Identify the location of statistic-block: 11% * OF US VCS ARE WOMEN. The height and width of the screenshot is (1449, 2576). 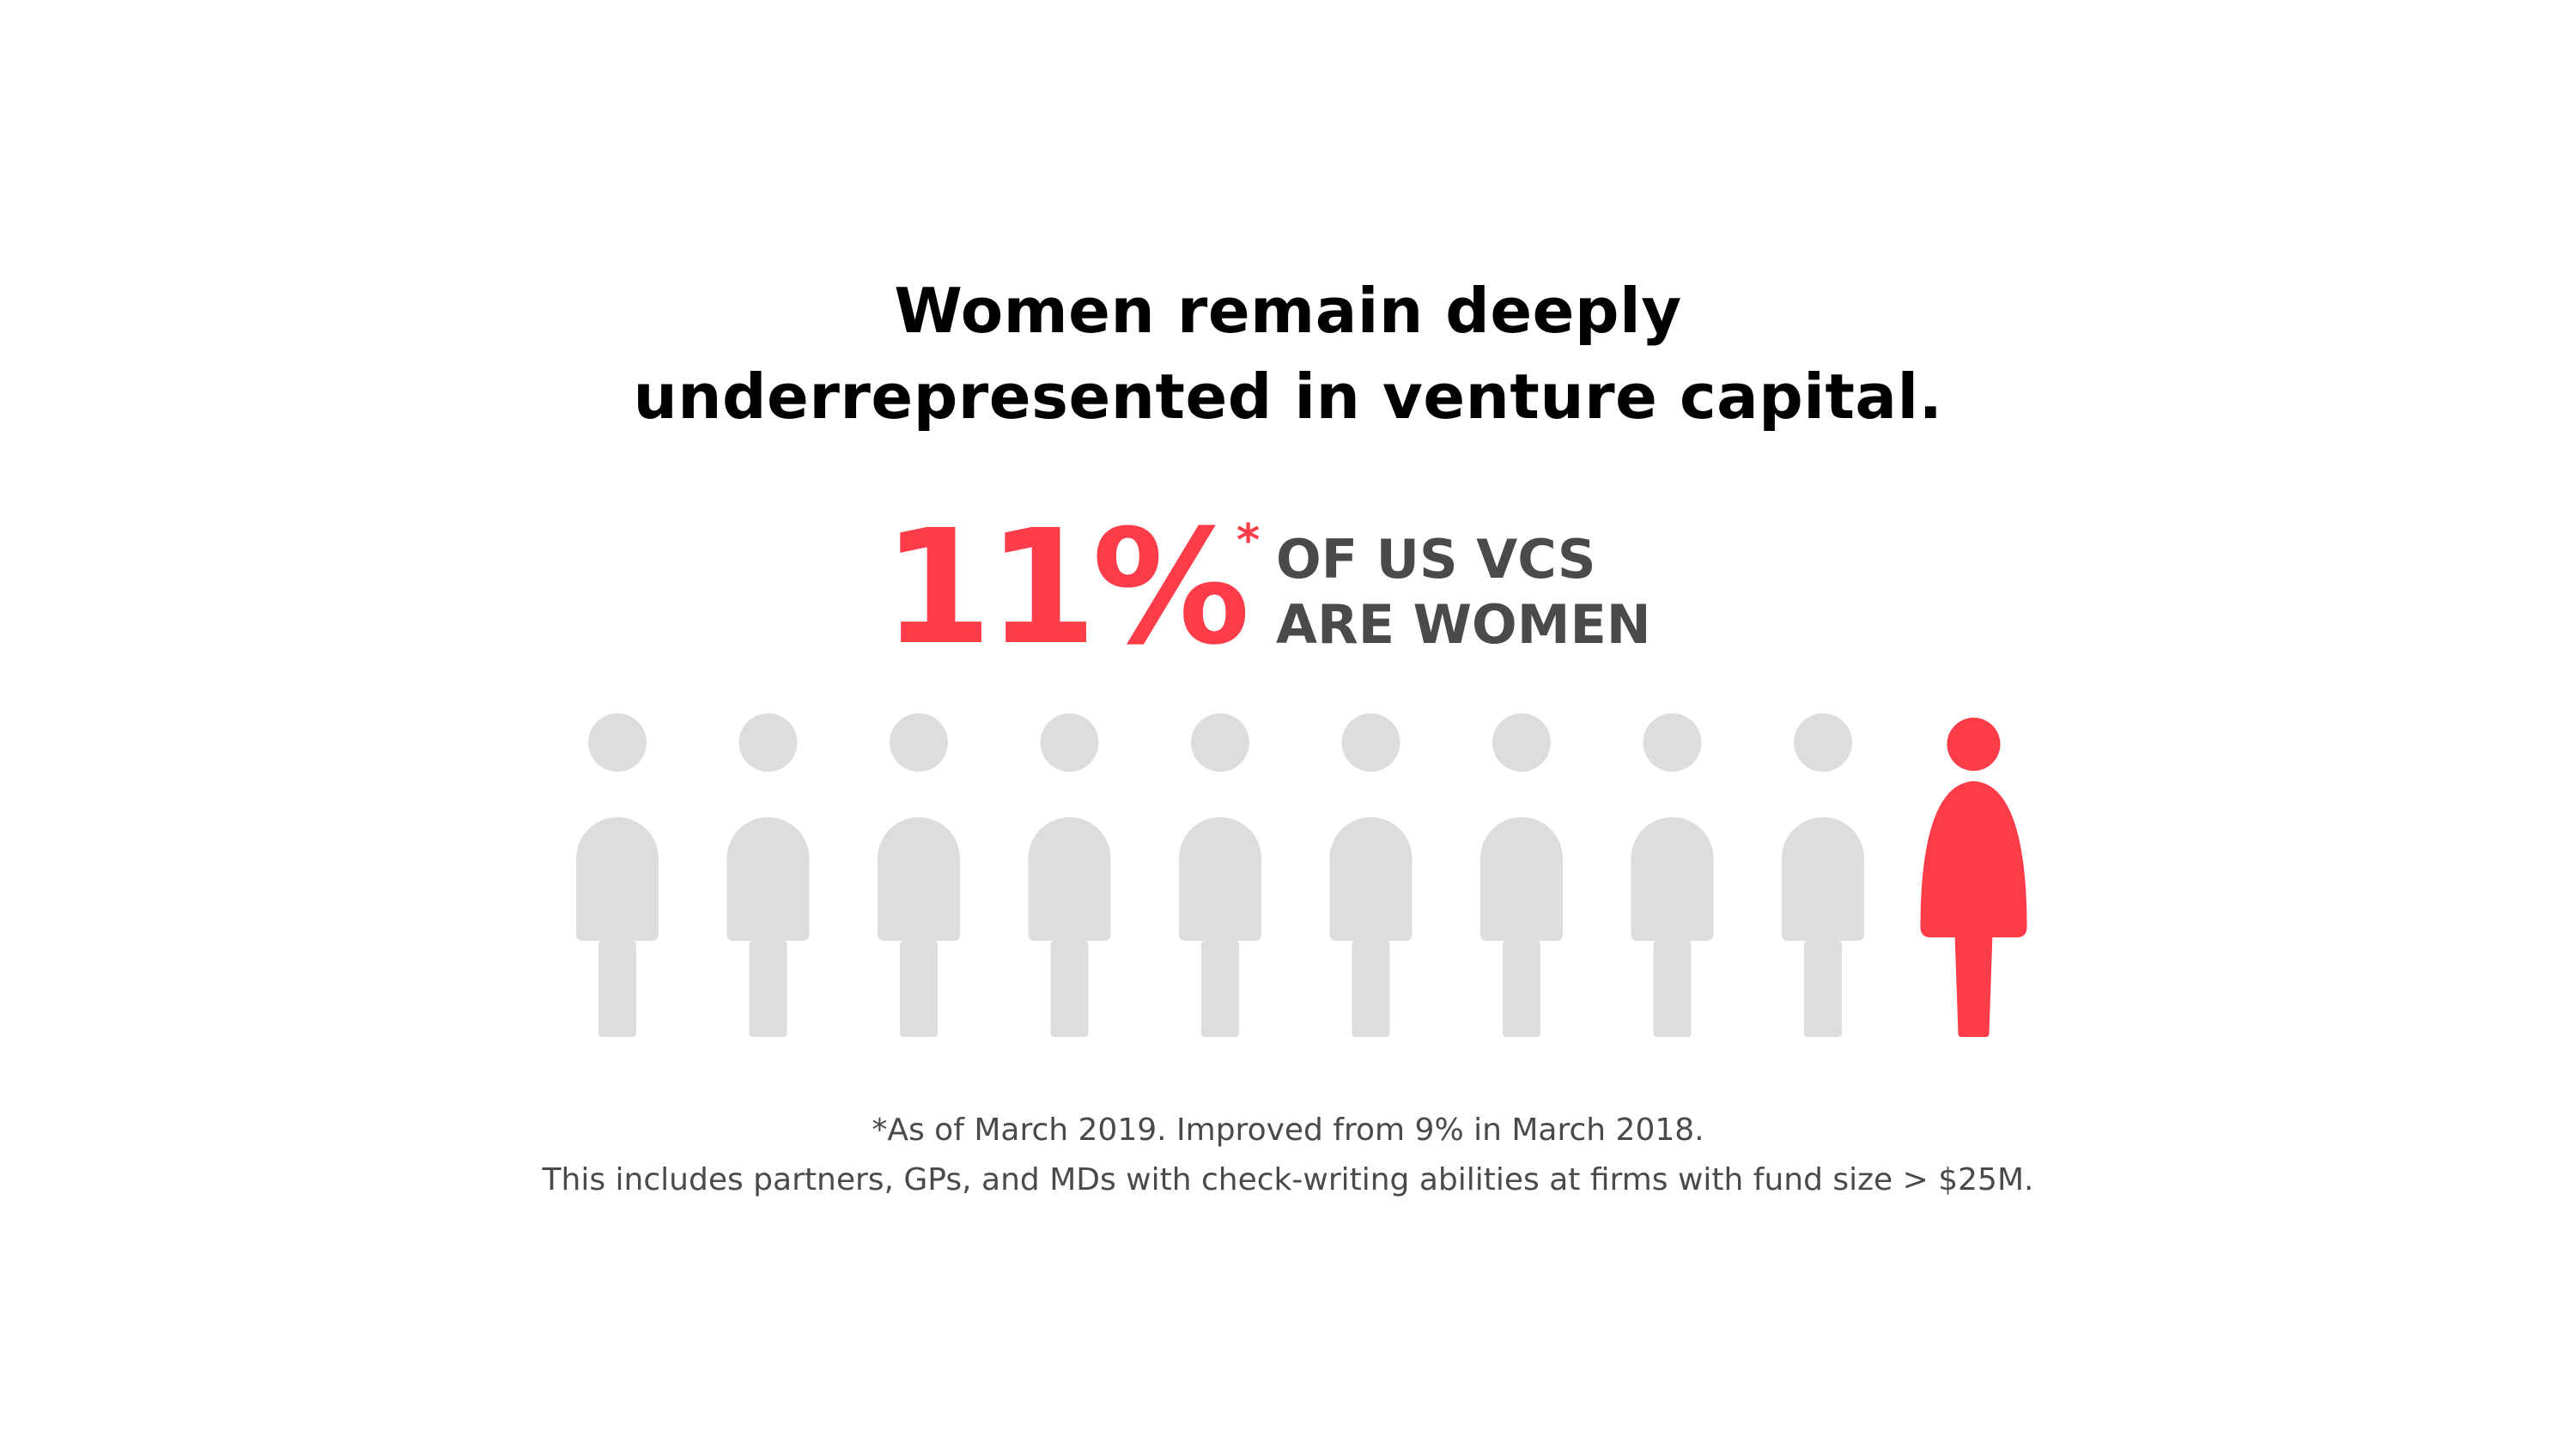
(1288, 592).